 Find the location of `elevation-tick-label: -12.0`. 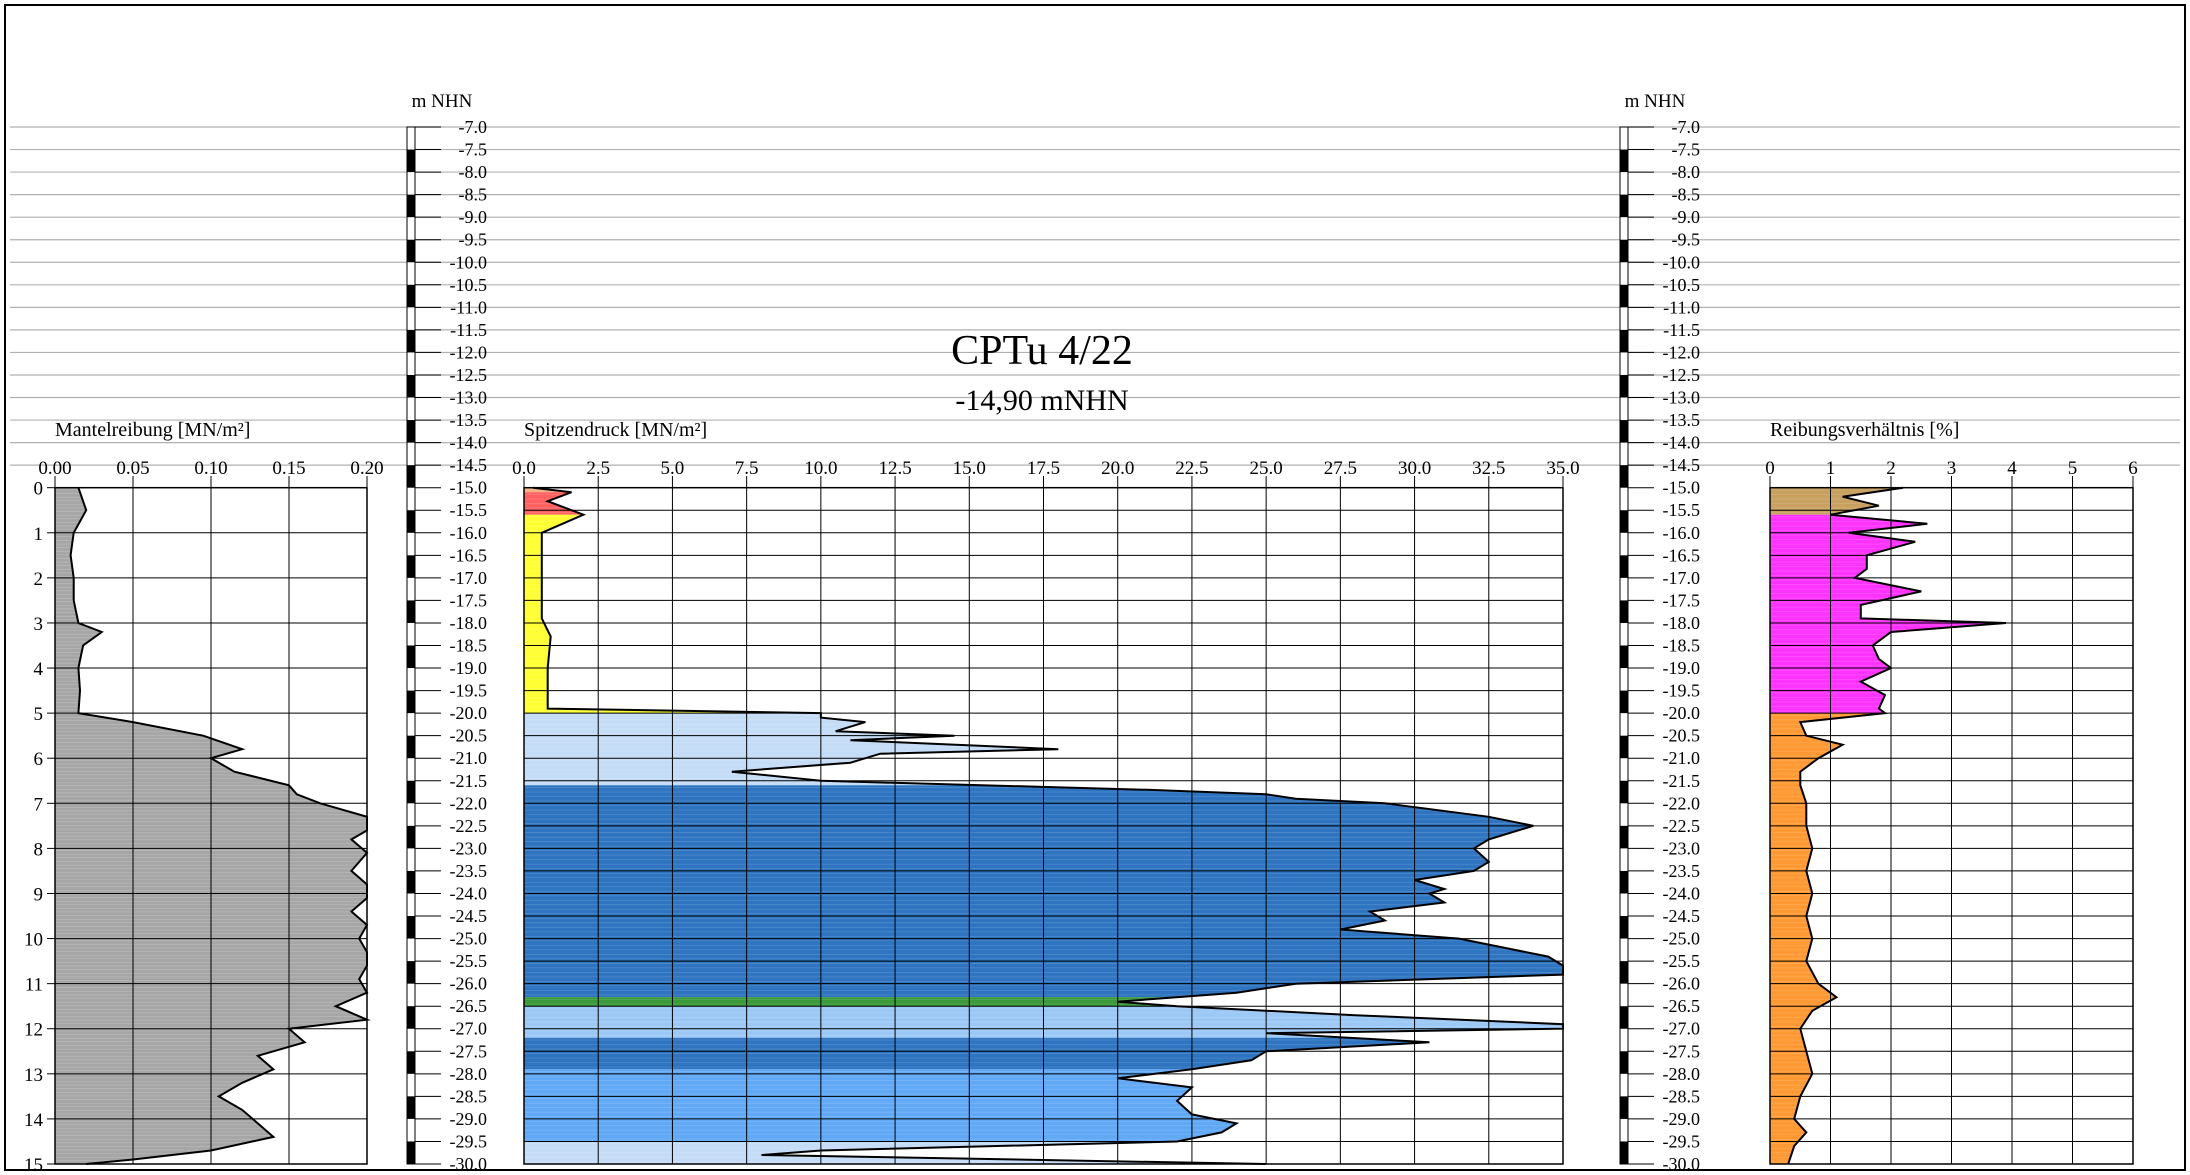

elevation-tick-label: -12.0 is located at coordinates (469, 352).